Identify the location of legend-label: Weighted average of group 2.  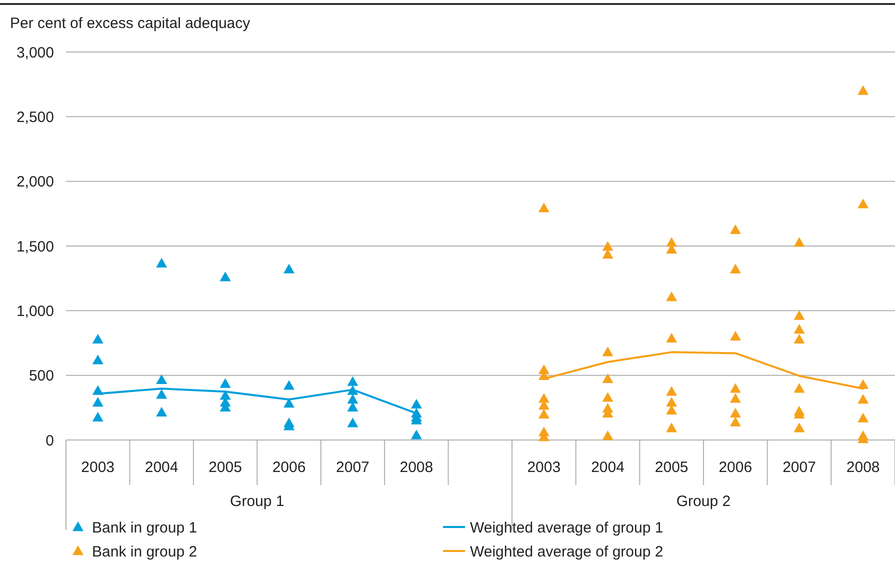
(567, 551).